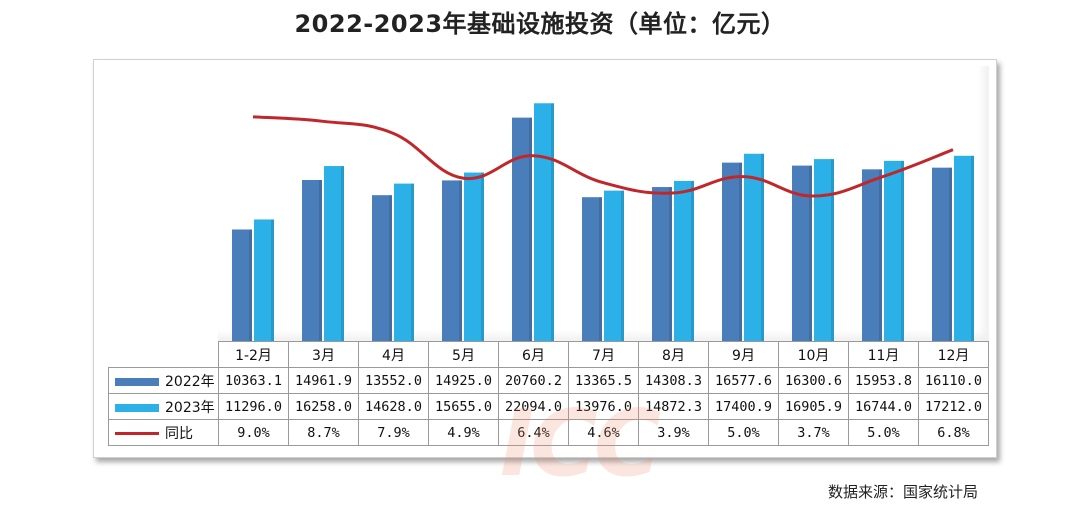 The width and height of the screenshot is (1080, 514). Describe the element at coordinates (253, 380) in the screenshot. I see `data-label-0-0: 10363.1` at that location.